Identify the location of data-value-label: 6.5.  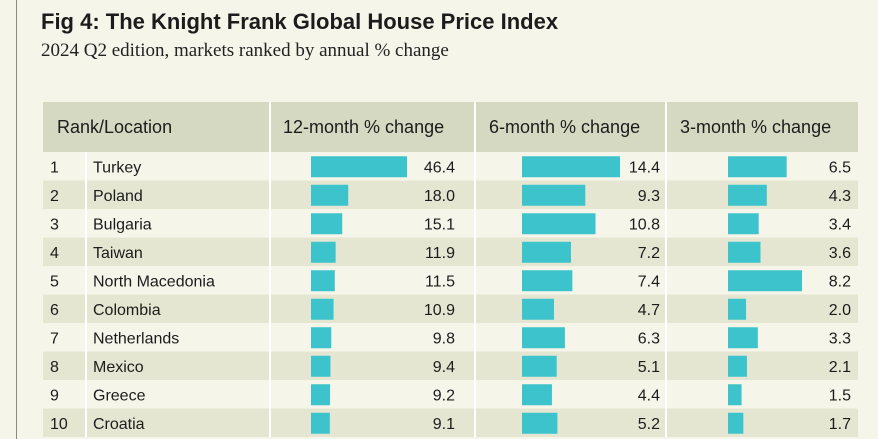
(840, 167).